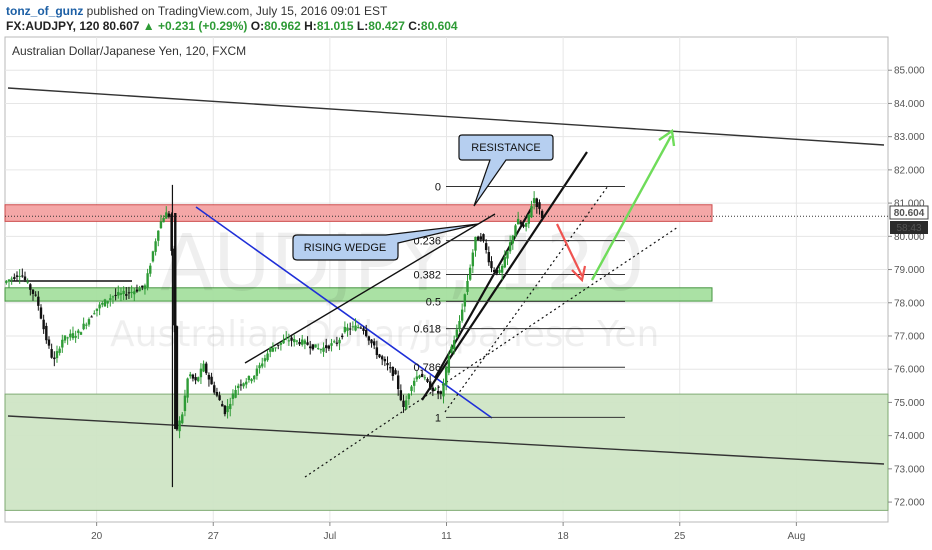  I want to click on y-tick-label: 80.000, so click(909, 237).